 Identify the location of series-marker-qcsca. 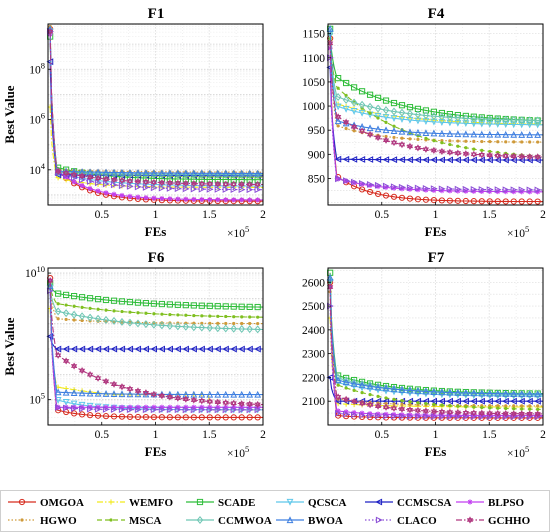
(170, 185).